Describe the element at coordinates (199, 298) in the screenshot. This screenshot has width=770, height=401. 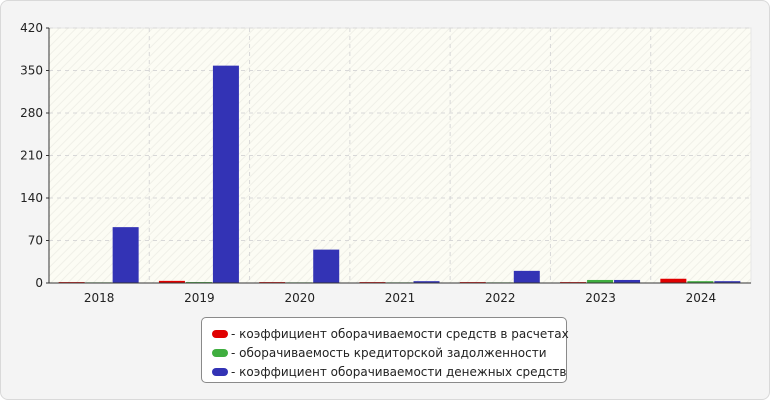
I see `x-tick-label-2019: 2019` at that location.